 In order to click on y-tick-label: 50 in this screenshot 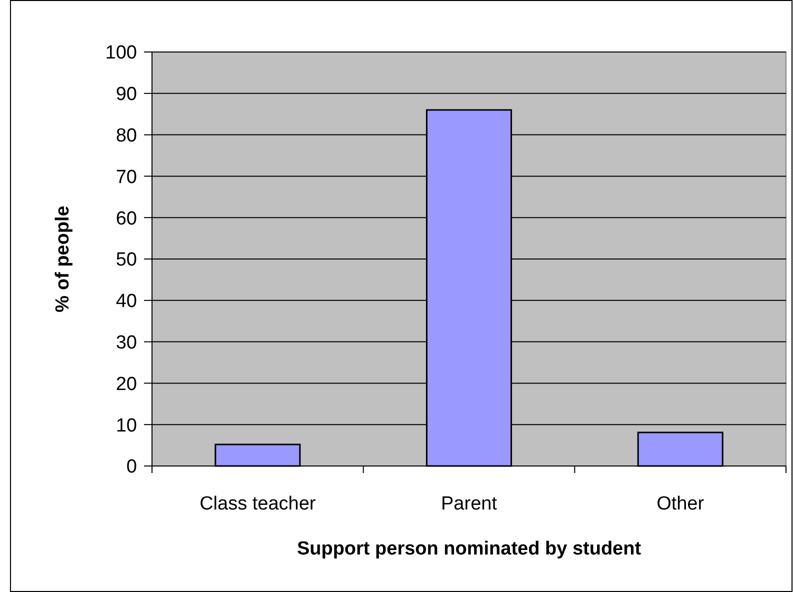, I will do `click(126, 260)`.